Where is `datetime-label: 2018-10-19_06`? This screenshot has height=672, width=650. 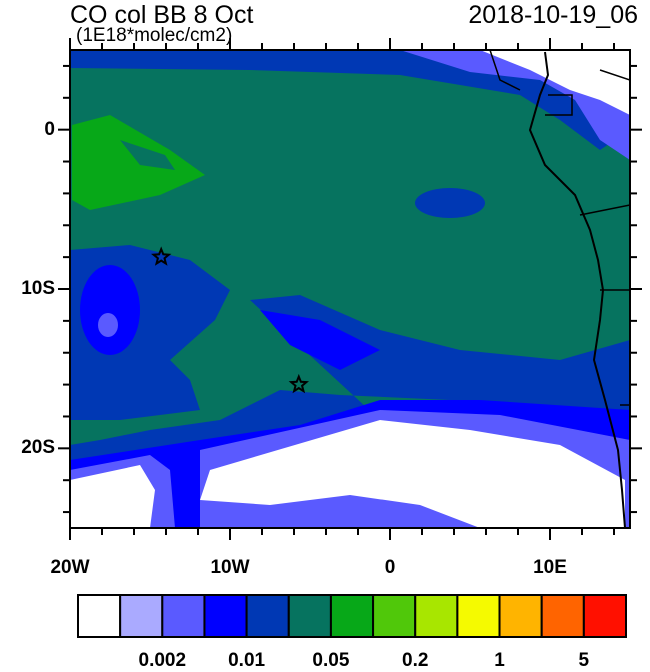 datetime-label: 2018-10-19_06 is located at coordinates (553, 15).